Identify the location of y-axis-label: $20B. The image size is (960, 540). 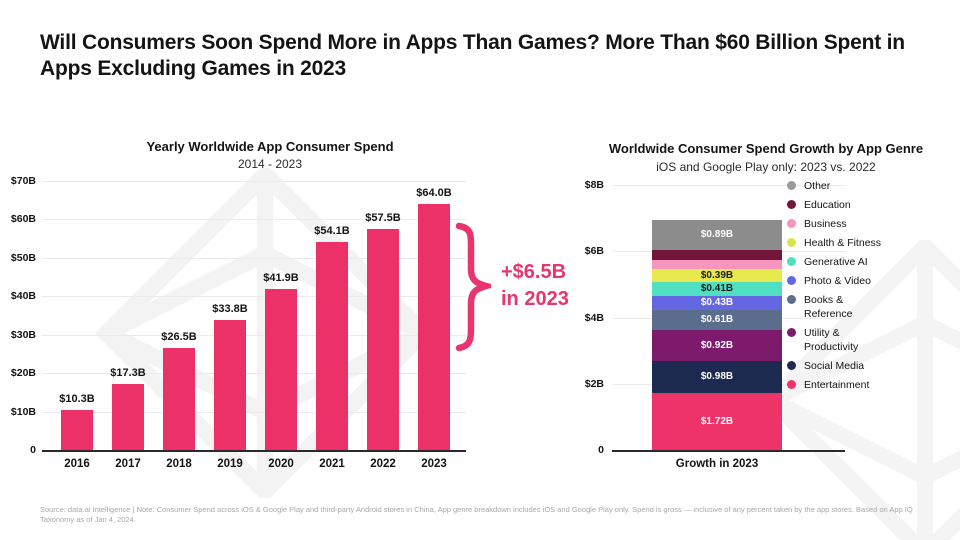
(23, 373).